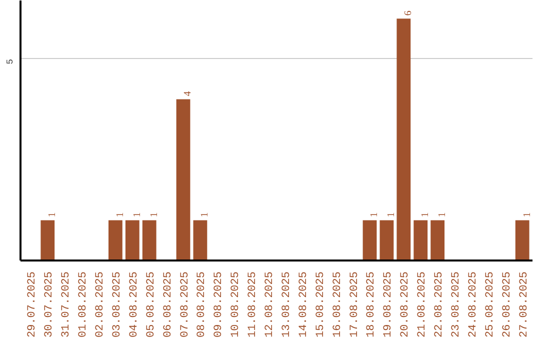 The width and height of the screenshot is (540, 340). What do you see at coordinates (456, 304) in the screenshot?
I see `x-tick-label: 23.08.2025` at bounding box center [456, 304].